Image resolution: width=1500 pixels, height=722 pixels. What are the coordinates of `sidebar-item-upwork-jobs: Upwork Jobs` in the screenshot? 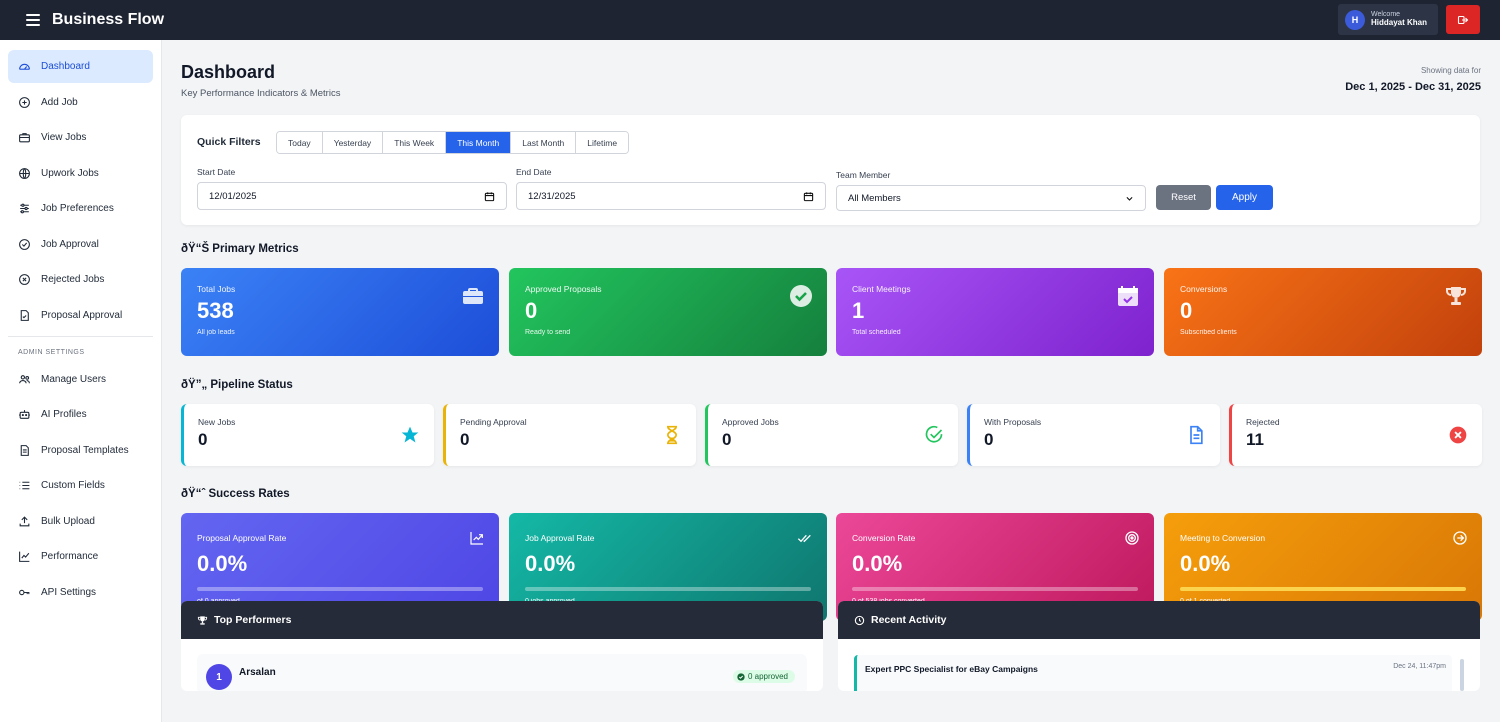 It's located at (80, 173).